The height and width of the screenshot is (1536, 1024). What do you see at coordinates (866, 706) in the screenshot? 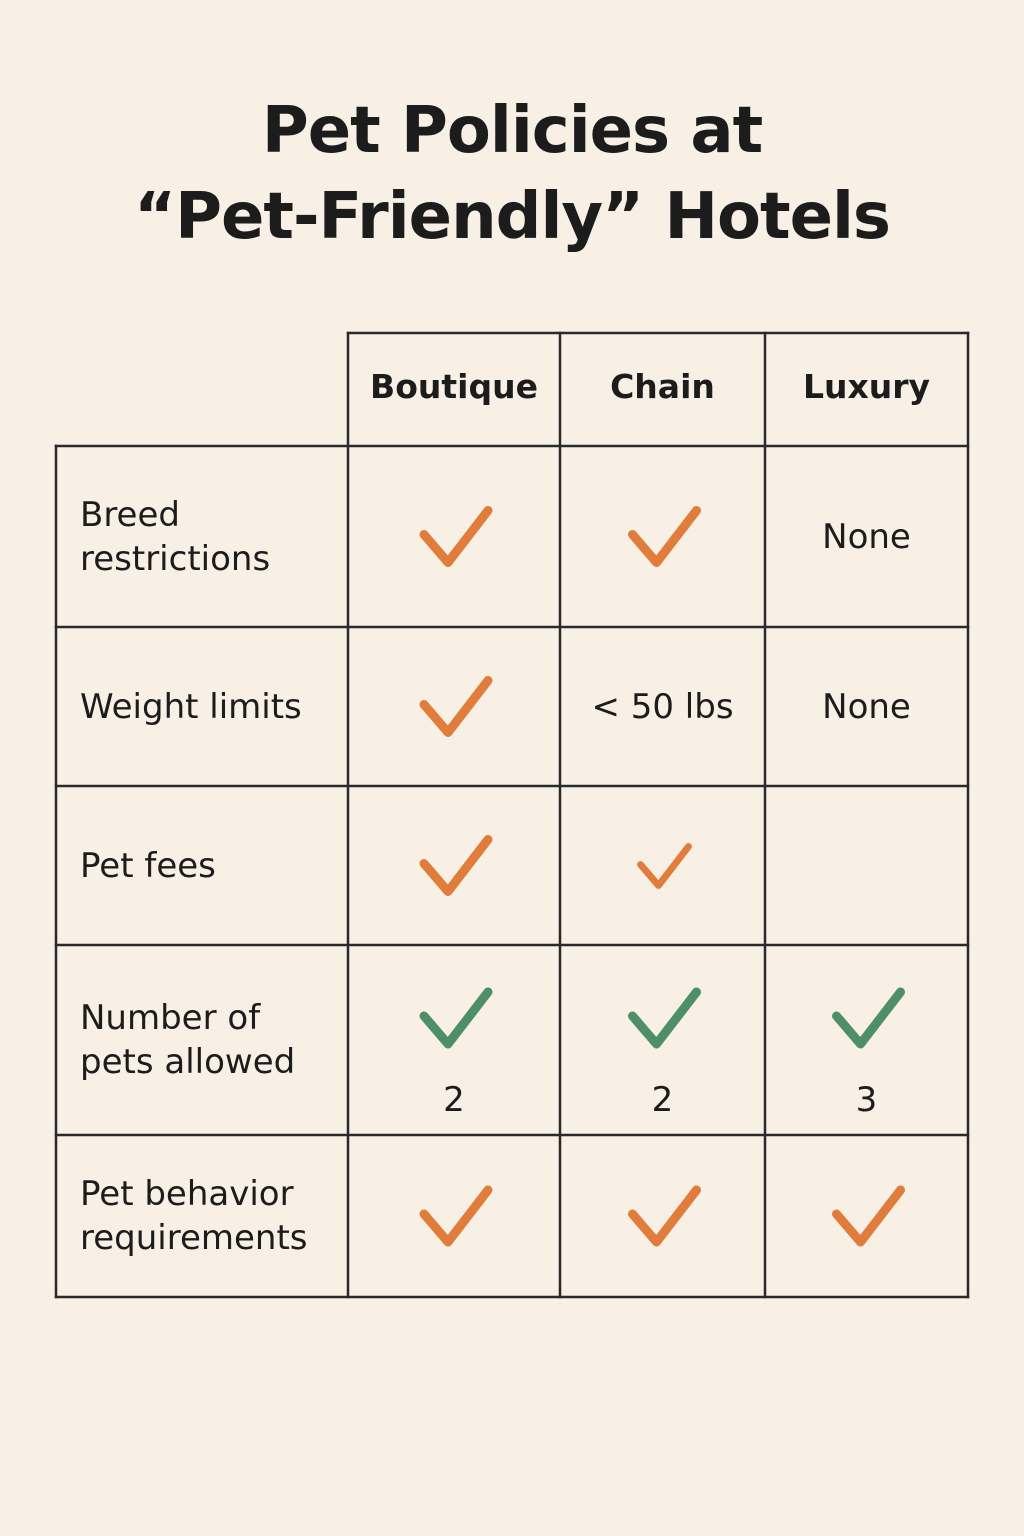
I see `cell-value-1-2: None` at bounding box center [866, 706].